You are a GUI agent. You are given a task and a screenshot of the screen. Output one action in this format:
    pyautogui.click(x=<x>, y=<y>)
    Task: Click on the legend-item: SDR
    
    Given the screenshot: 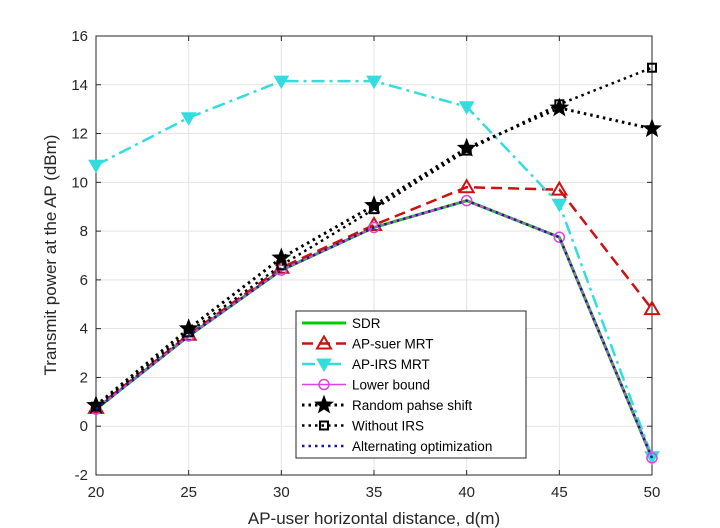 What is the action you would take?
    pyautogui.click(x=341, y=323)
    